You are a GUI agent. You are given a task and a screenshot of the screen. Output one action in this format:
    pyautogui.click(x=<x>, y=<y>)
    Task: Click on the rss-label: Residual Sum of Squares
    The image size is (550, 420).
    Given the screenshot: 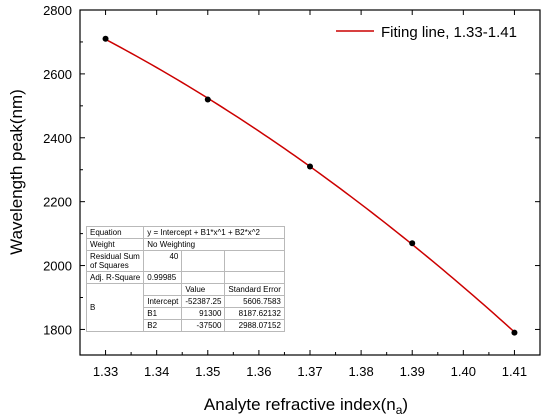 What is the action you would take?
    pyautogui.click(x=115, y=261)
    